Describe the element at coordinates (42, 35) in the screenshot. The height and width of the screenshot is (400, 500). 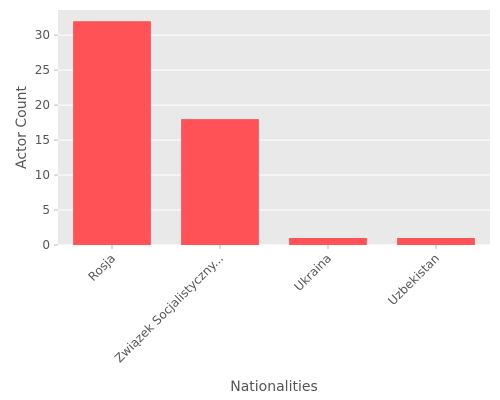
I see `y-tick-label: 30` at that location.